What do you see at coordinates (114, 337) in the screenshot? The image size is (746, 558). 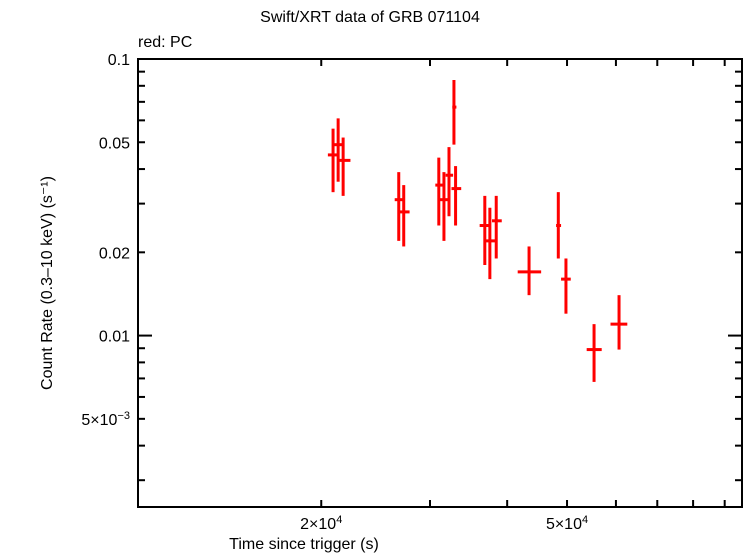 I see `y-tick-label: 0.01` at bounding box center [114, 337].